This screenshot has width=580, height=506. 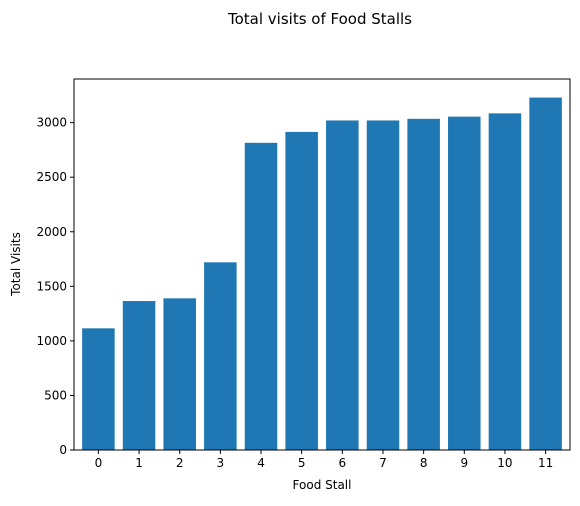 What do you see at coordinates (324, 460) in the screenshot?
I see `x-axis: 0 1 2 3 4 5 6 7 8 9 10 11` at bounding box center [324, 460].